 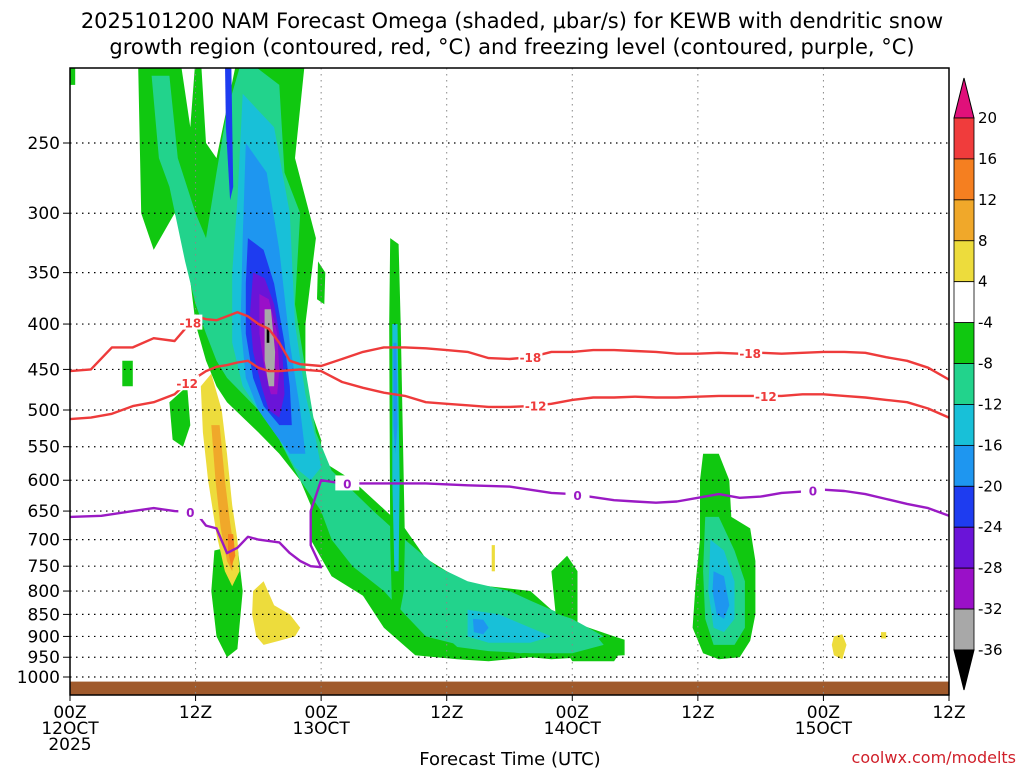 I want to click on colorbar-label-3: 8, so click(x=983, y=241).